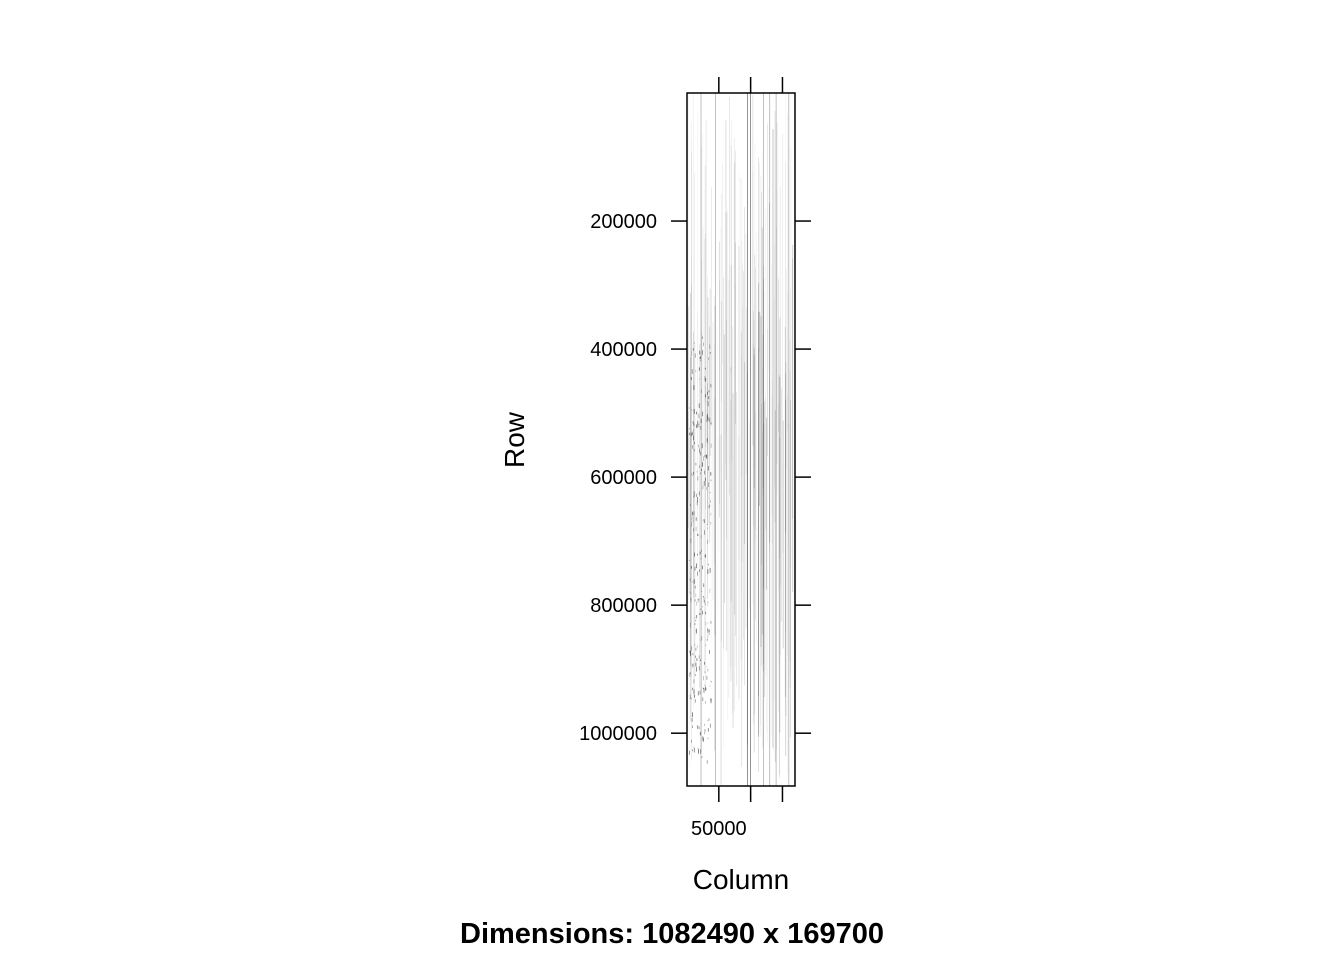 The height and width of the screenshot is (960, 1344). I want to click on matrix-image, so click(740, 439).